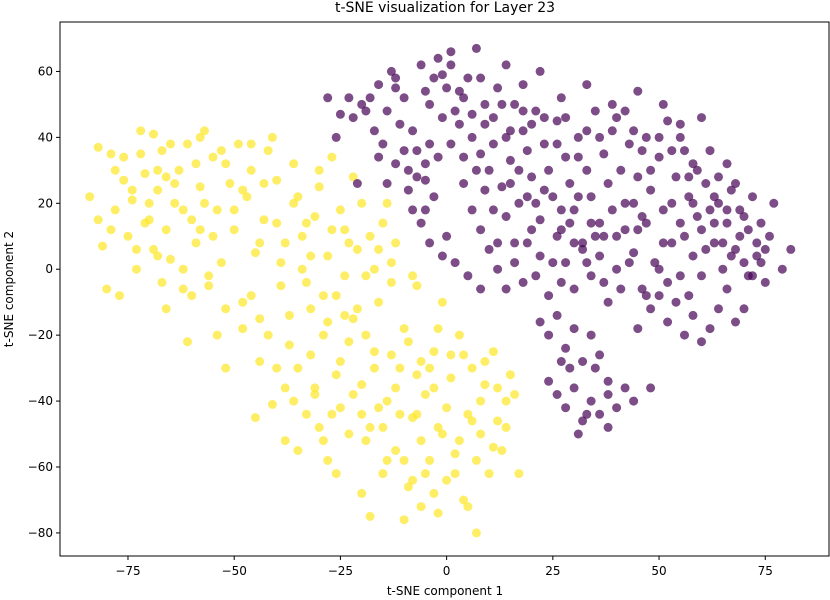  I want to click on y-tick-label: 0, so click(49, 269).